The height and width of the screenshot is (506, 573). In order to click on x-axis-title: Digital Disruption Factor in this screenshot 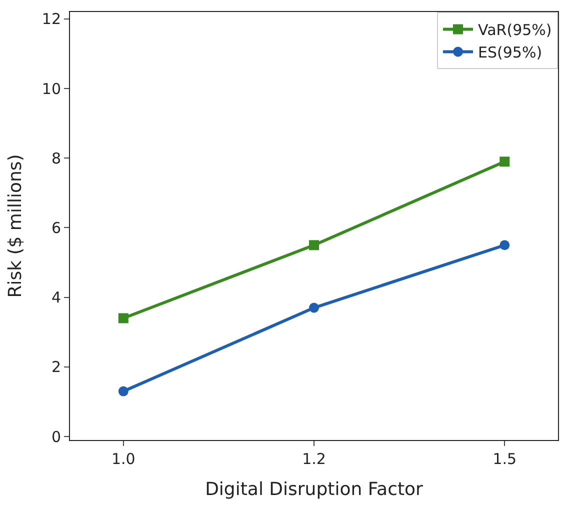, I will do `click(314, 489)`.